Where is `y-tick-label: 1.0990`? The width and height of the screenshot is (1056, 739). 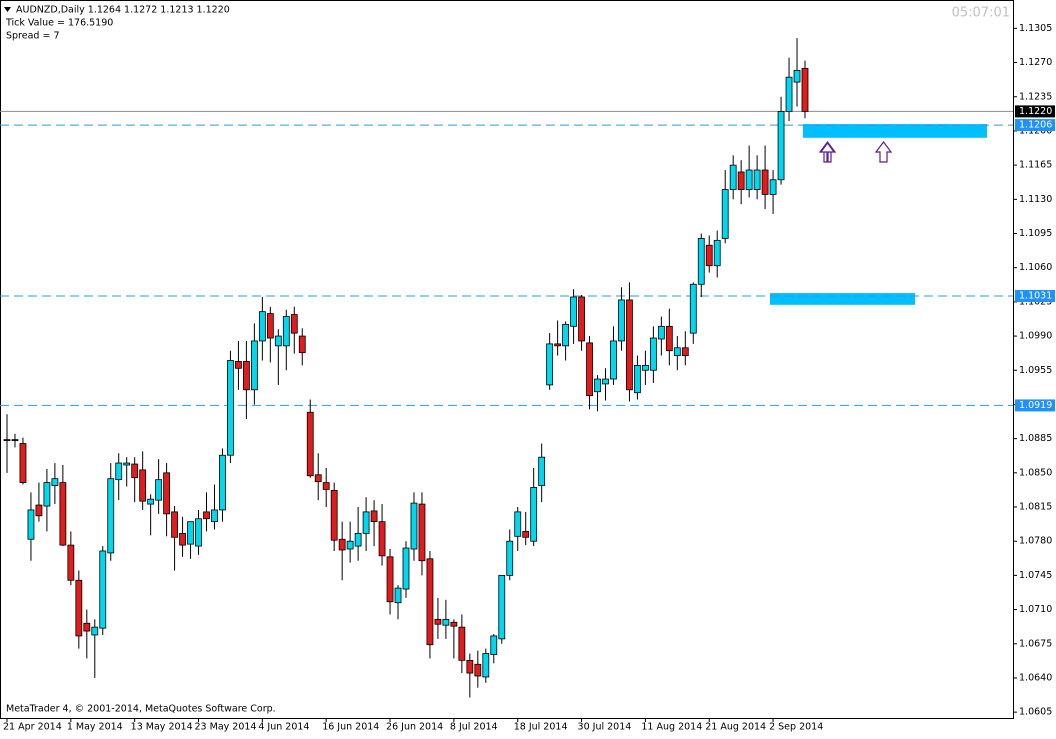 y-tick-label: 1.0990 is located at coordinates (1035, 336).